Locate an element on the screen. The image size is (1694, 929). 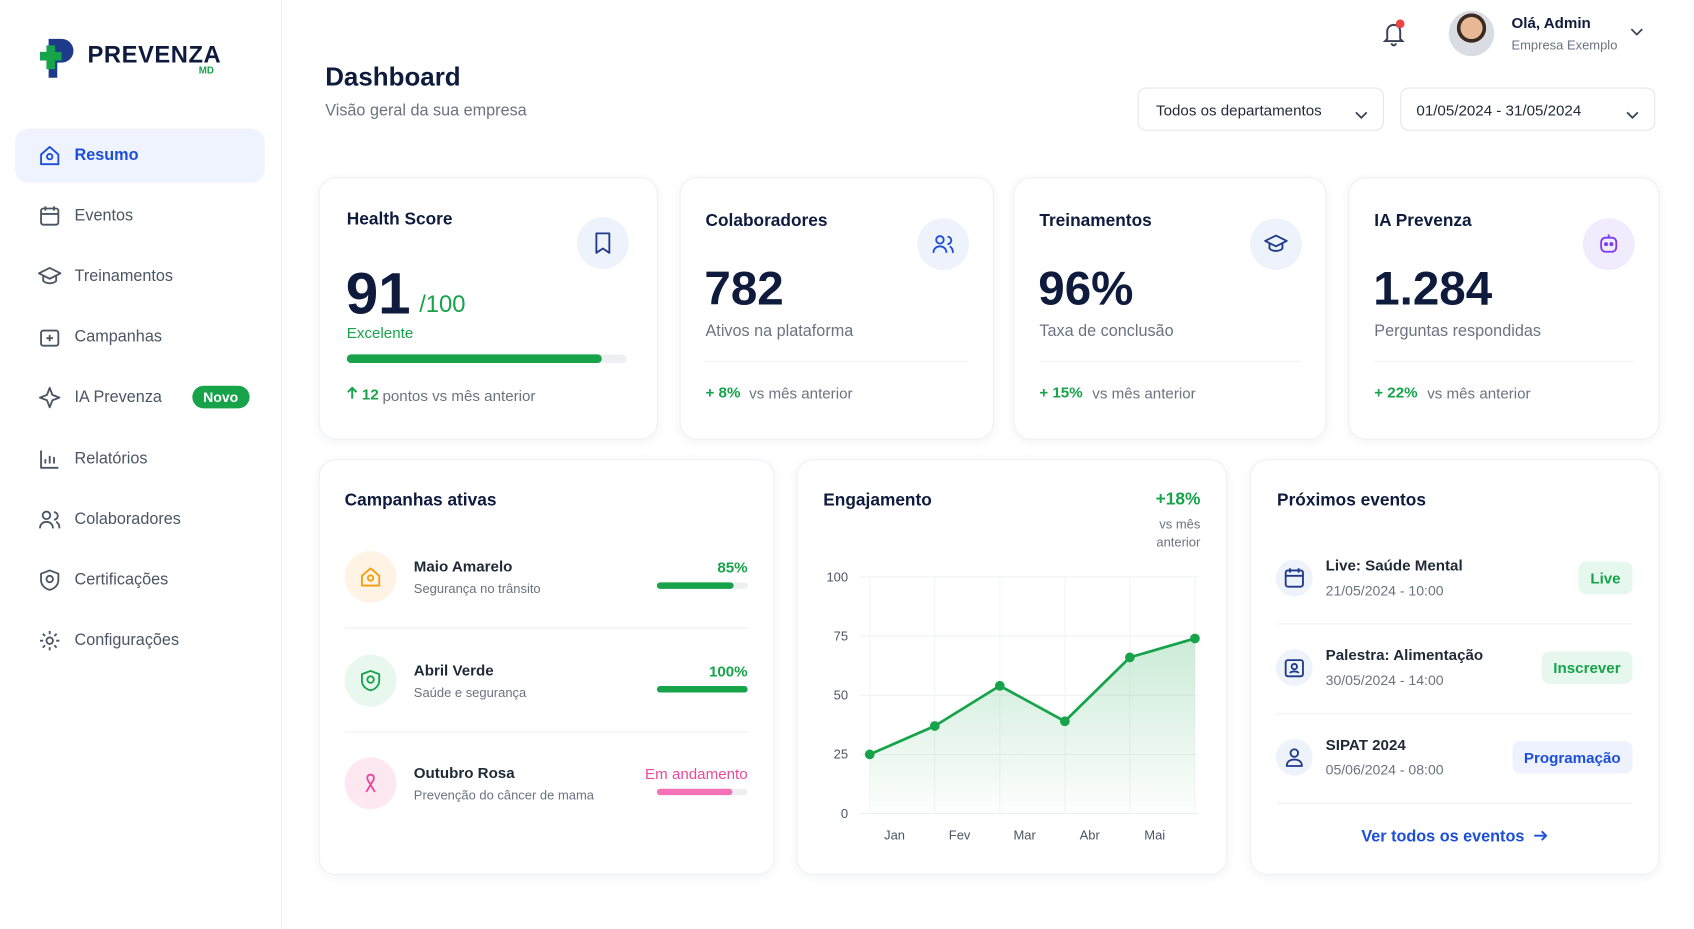
kpi-caption: Perguntas respondidas is located at coordinates (1457, 331).